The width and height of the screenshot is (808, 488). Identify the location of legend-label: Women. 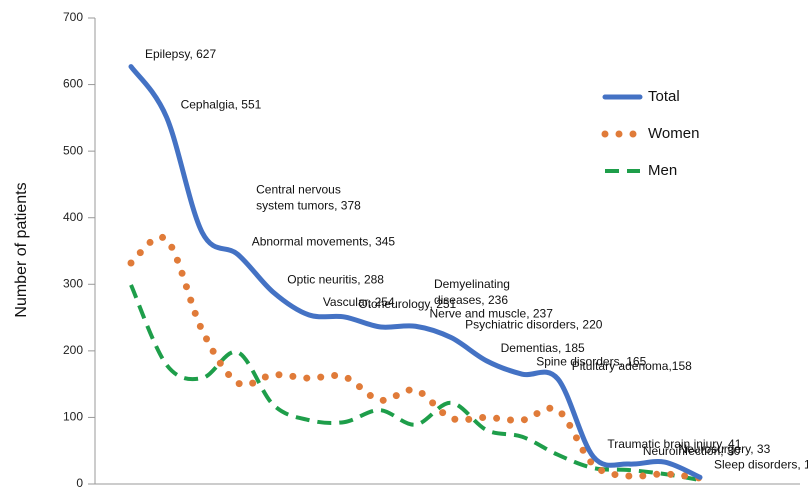
(673, 133).